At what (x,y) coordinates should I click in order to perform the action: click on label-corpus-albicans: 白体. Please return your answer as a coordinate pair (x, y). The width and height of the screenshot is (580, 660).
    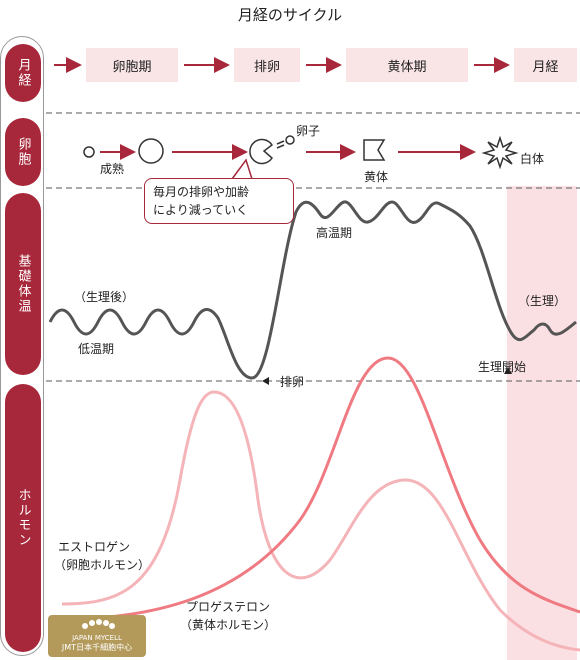
    Looking at the image, I should click on (532, 159).